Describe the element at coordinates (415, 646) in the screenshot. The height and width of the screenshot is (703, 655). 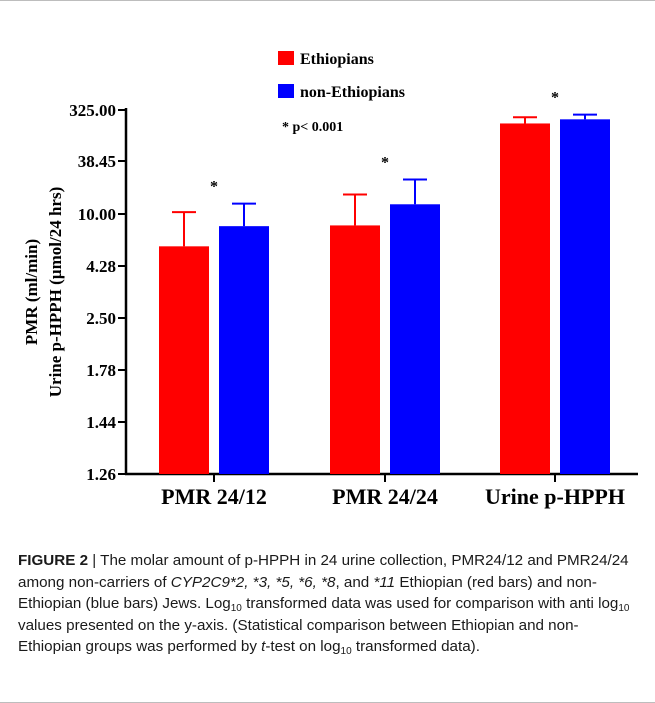
I see `caption-text-7: transformed data).` at that location.